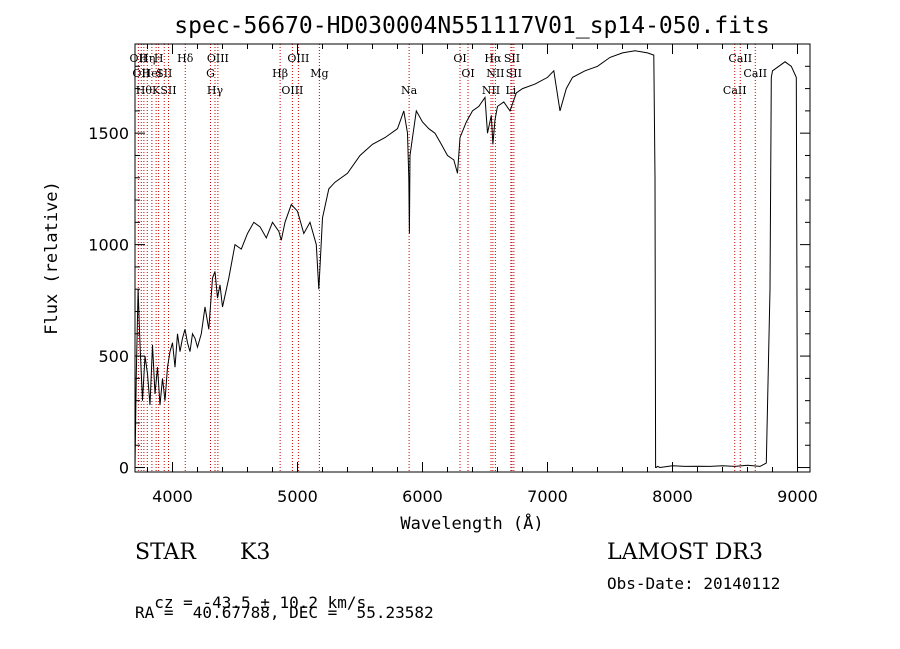 This screenshot has width=900, height=649. What do you see at coordinates (547, 496) in the screenshot?
I see `x-tick-label: 7000` at bounding box center [547, 496].